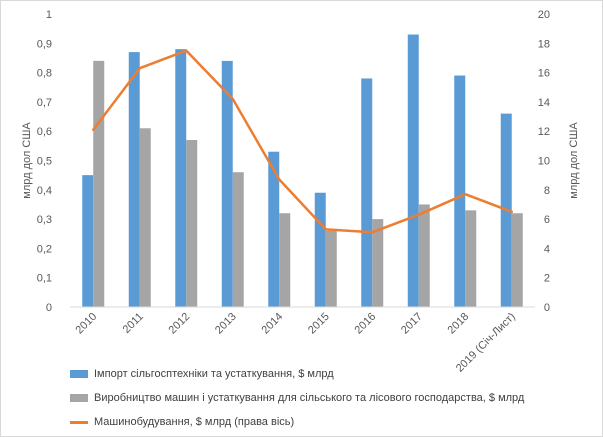 This screenshot has width=603, height=437. What do you see at coordinates (544, 103) in the screenshot?
I see `right-tick-label: 14` at bounding box center [544, 103].